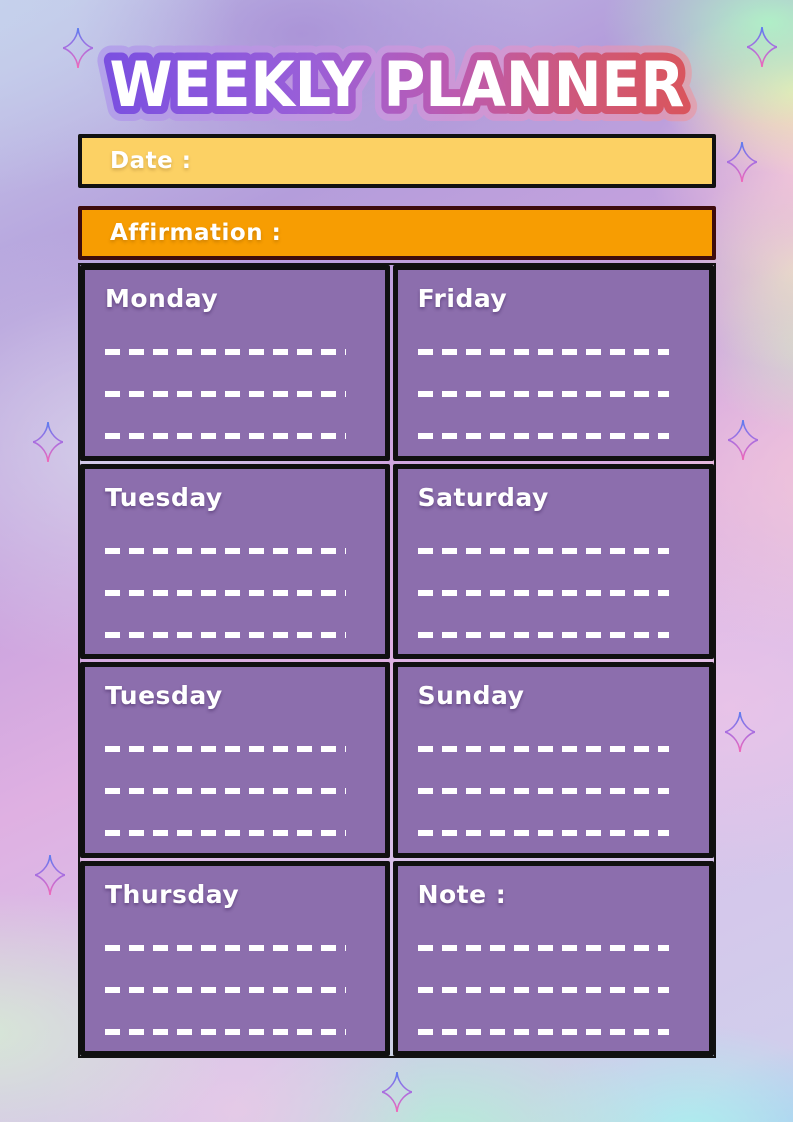 The width and height of the screenshot is (793, 1122). Describe the element at coordinates (462, 298) in the screenshot. I see `day-label: Friday` at that location.